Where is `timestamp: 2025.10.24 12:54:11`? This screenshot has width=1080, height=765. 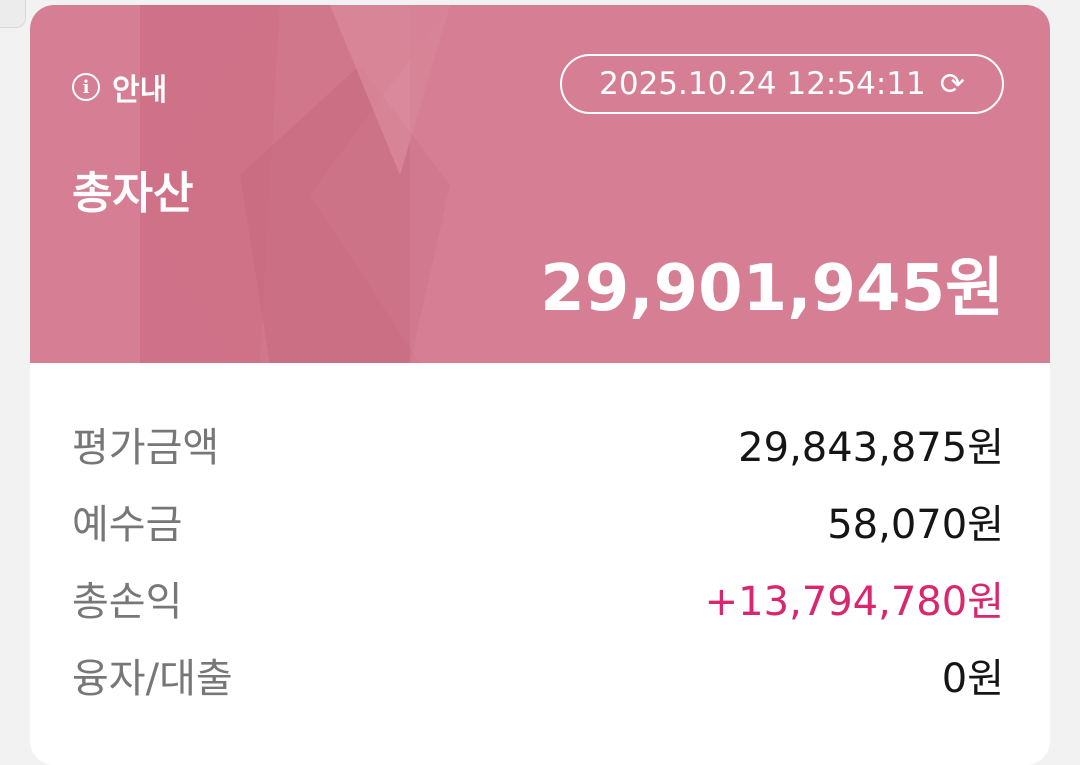 timestamp: 2025.10.24 12:54:11 is located at coordinates (762, 84).